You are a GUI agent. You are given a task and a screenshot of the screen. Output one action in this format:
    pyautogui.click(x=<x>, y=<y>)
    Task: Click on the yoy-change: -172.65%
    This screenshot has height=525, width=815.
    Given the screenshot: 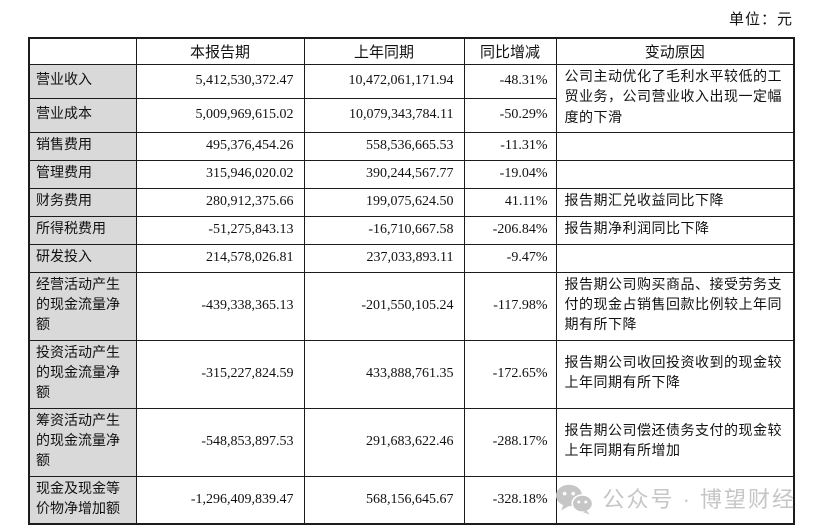 What is the action you would take?
    pyautogui.click(x=510, y=374)
    